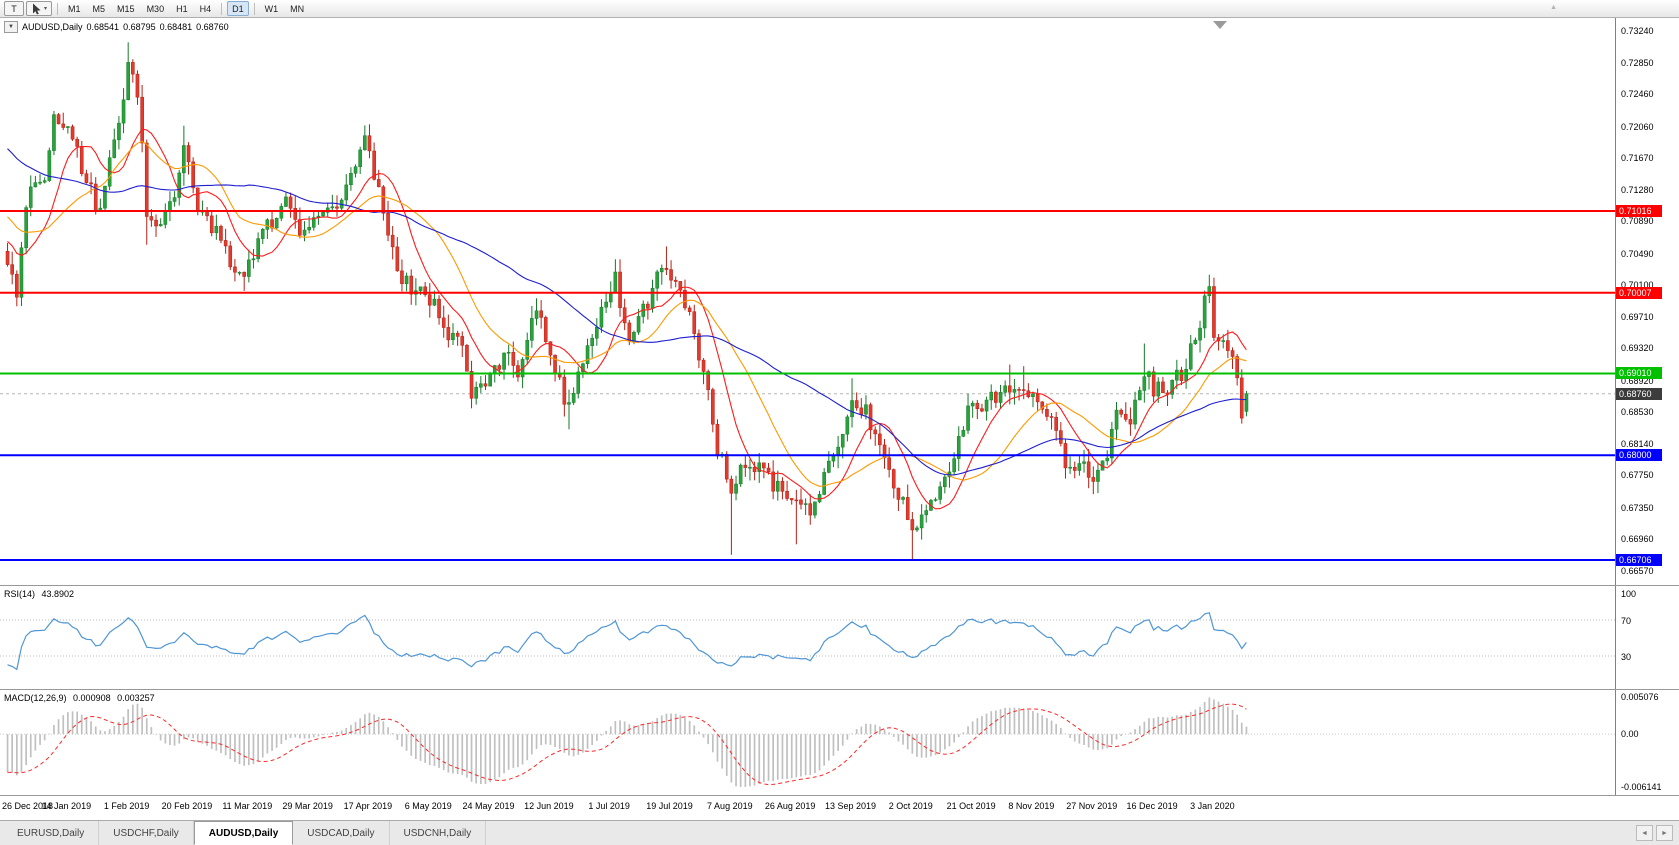 Image resolution: width=1679 pixels, height=845 pixels. I want to click on chart-tab-audusd: AUDUSD,Daily, so click(243, 833).